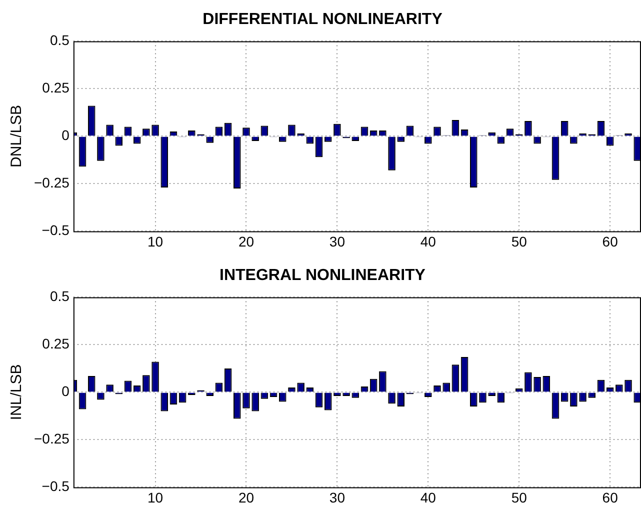  What do you see at coordinates (17, 136) in the screenshot?
I see `y-axis-title: DNL/LSB` at bounding box center [17, 136].